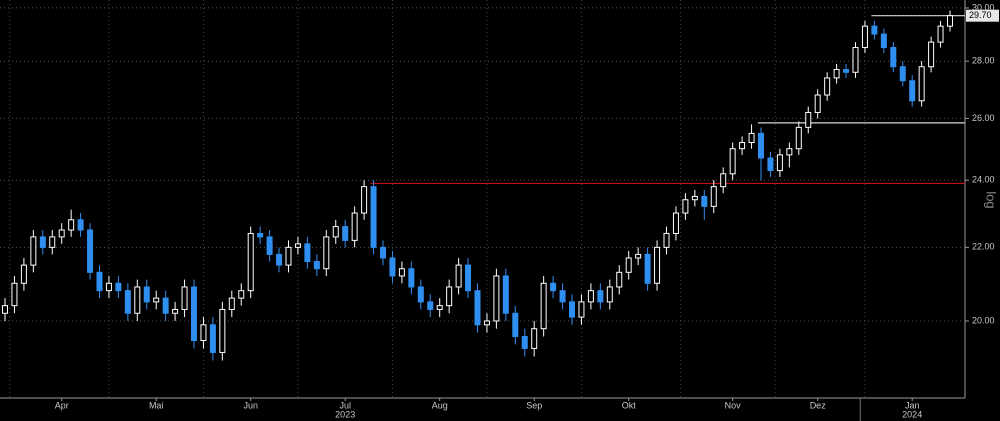 The width and height of the screenshot is (1000, 421). What do you see at coordinates (62, 405) in the screenshot?
I see `x-tick-label: Apr` at bounding box center [62, 405].